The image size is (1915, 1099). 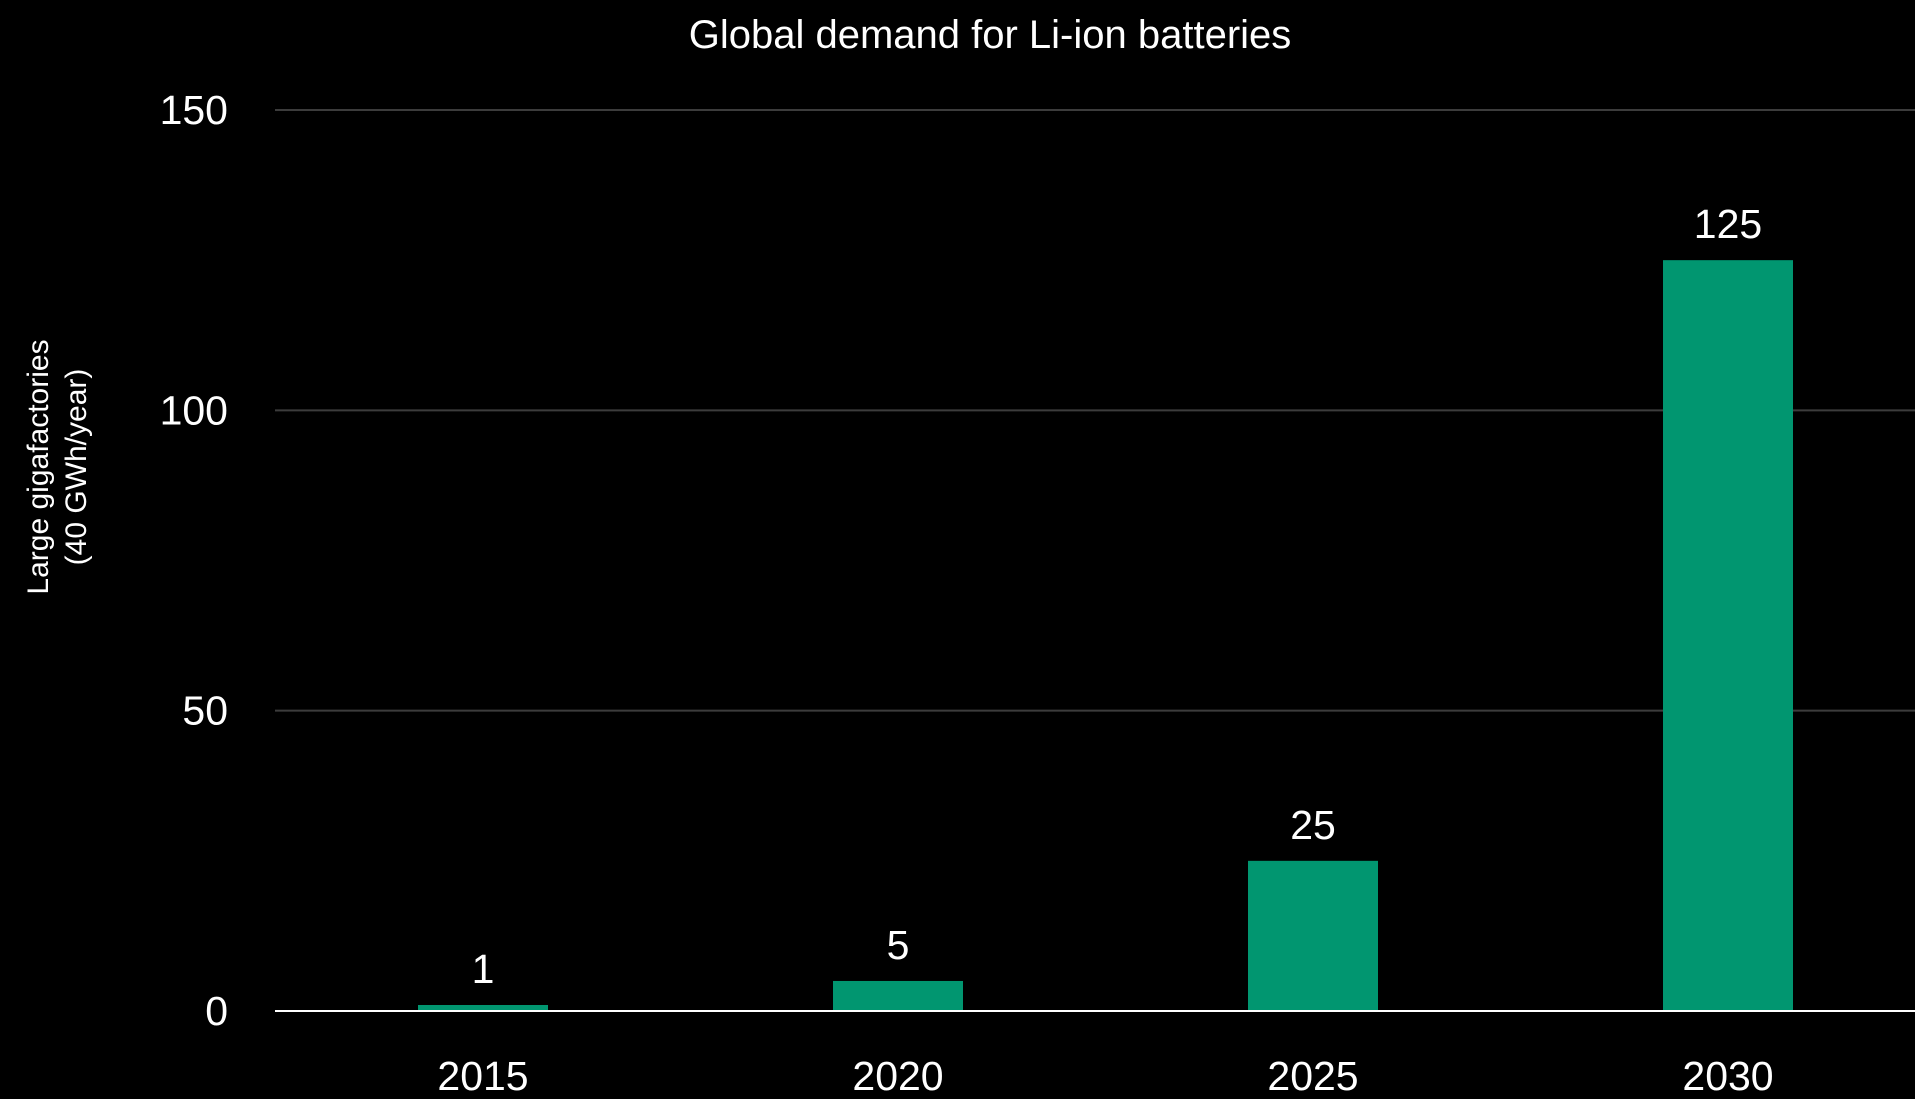 I want to click on x-tick-label-2020: 2020, so click(x=897, y=1076).